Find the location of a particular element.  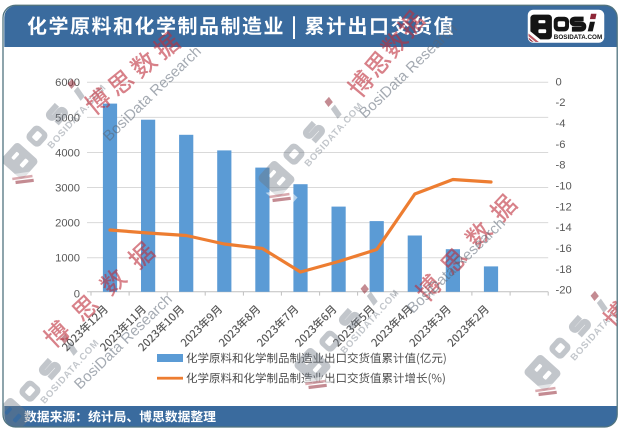

svg-text: -10 is located at coordinates (564, 187).